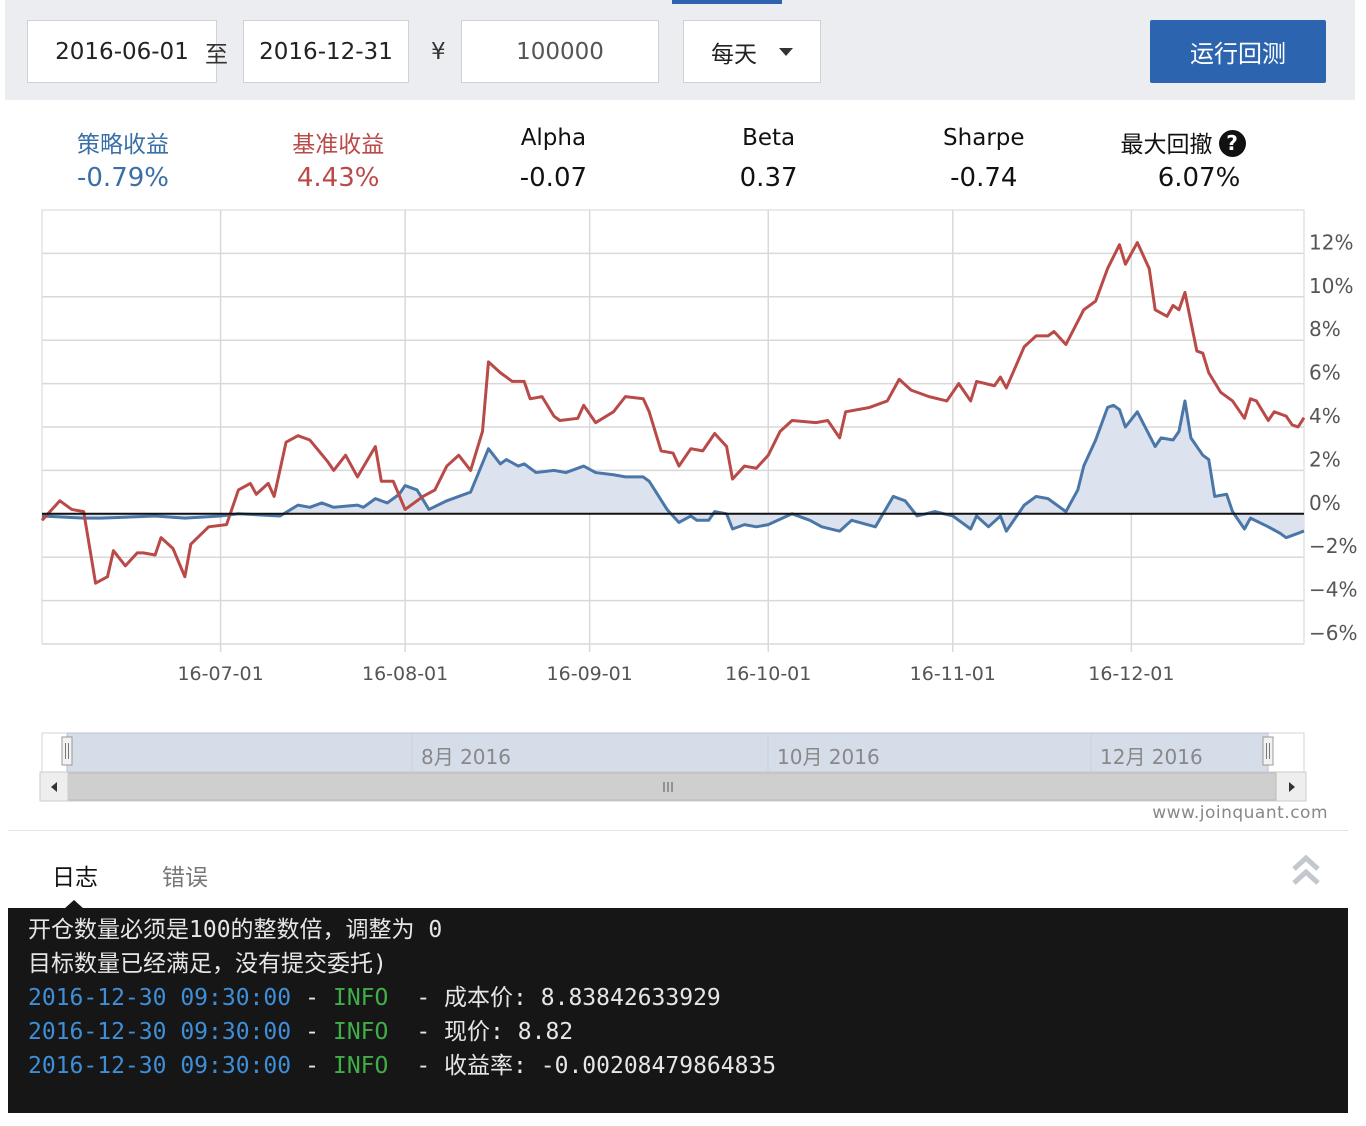 The width and height of the screenshot is (1366, 1126). I want to click on metric-label: Beta, so click(769, 138).